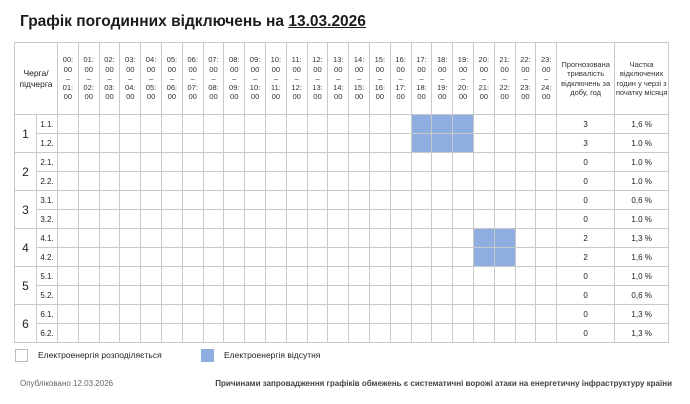  What do you see at coordinates (192, 88) in the screenshot?
I see `hour-to: 07:` at bounding box center [192, 88].